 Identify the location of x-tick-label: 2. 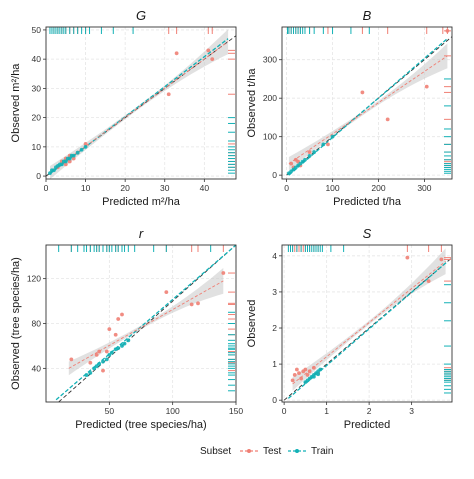
(369, 411).